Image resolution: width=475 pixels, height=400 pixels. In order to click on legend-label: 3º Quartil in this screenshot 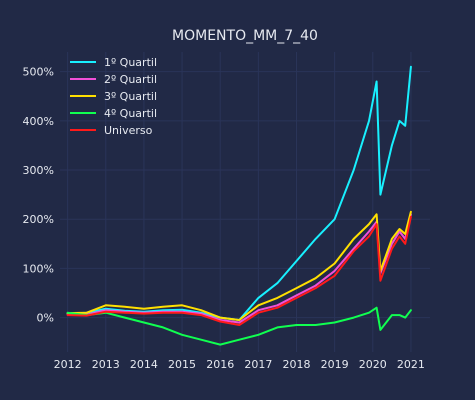, I will do `click(130, 96)`.